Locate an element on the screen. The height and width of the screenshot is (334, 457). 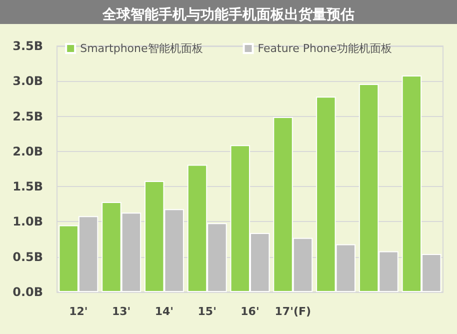
x-tick-label: 12' is located at coordinates (78, 311).